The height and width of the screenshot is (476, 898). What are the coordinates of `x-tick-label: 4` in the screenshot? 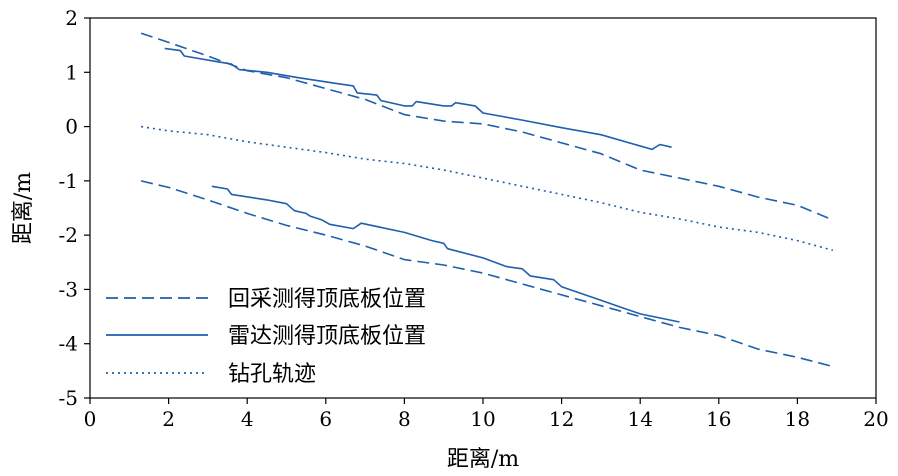 It's located at (247, 419).